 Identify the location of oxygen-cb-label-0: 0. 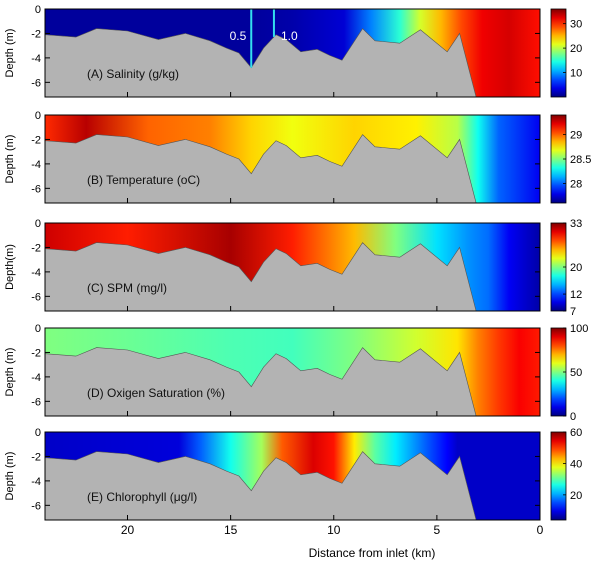
(573, 417).